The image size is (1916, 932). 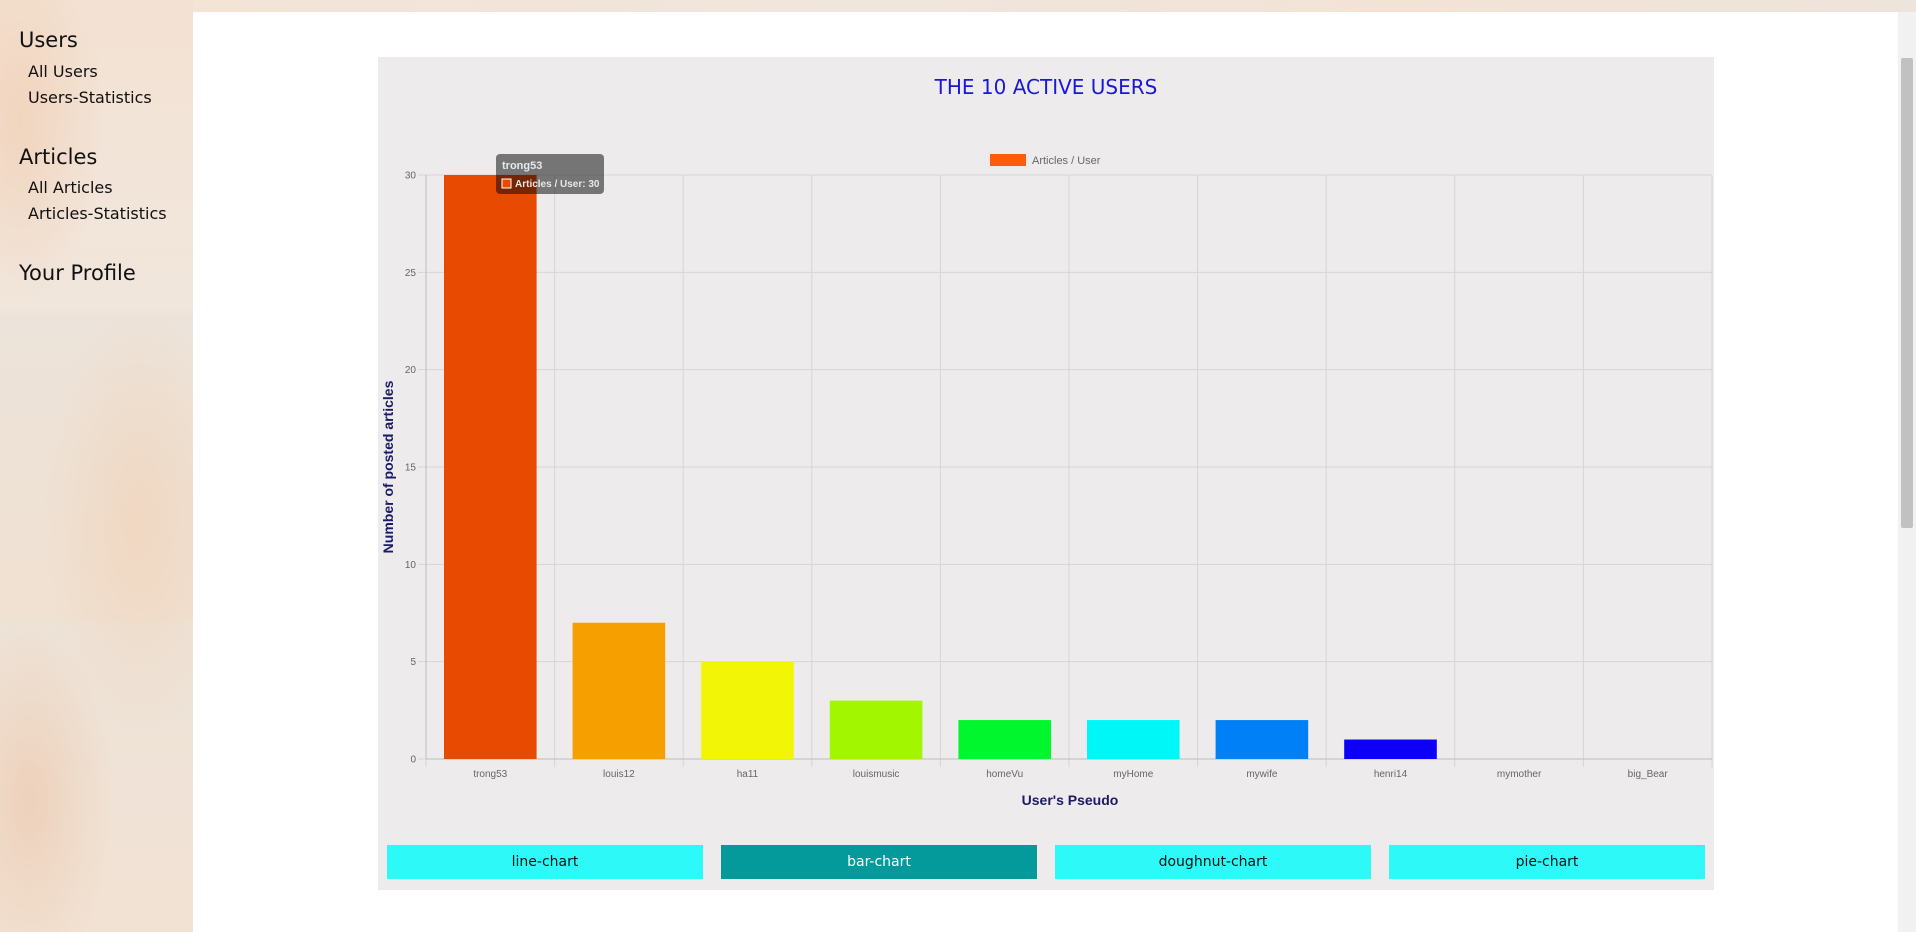 I want to click on tooltip-body: Articles / User: 30, so click(x=557, y=184).